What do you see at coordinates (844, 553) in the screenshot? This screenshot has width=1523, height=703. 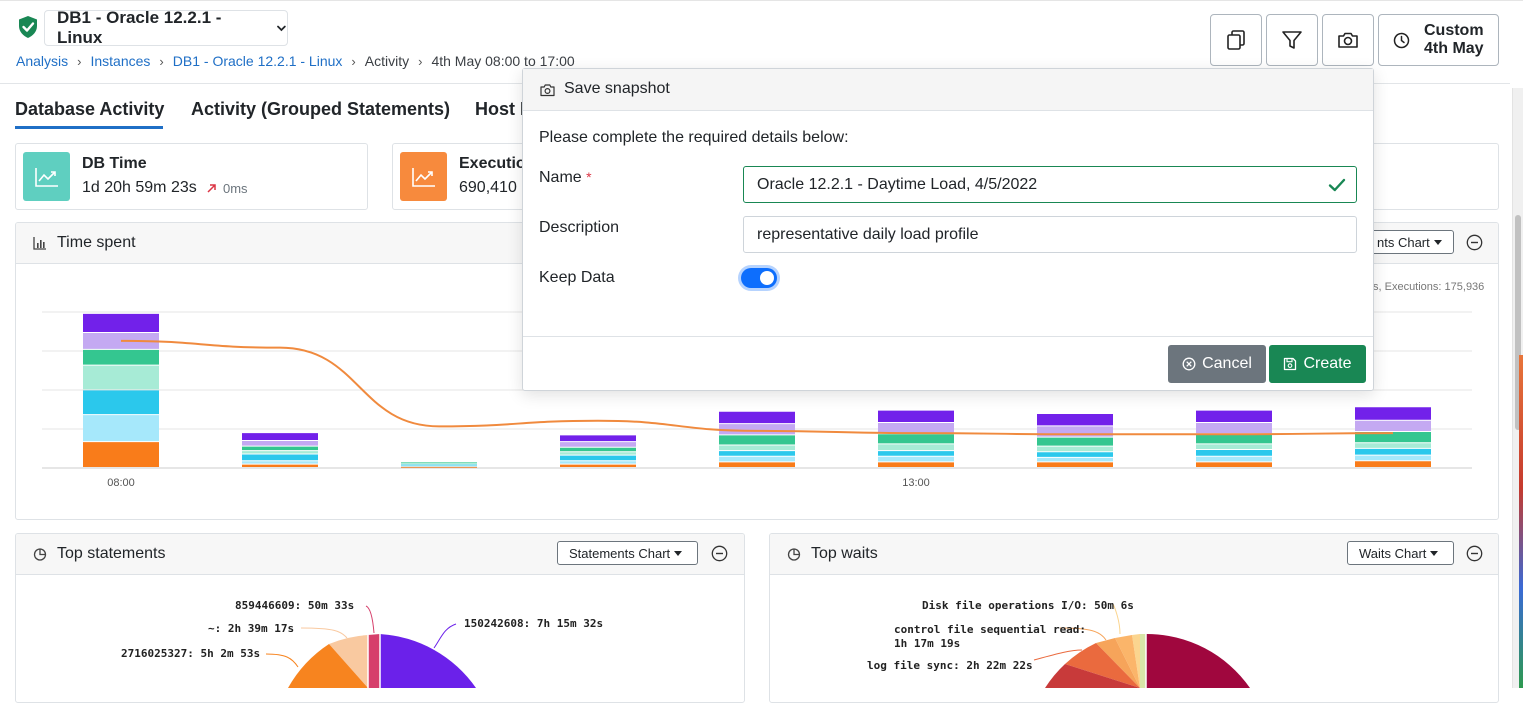 I see `top-waits-title: Top waits` at bounding box center [844, 553].